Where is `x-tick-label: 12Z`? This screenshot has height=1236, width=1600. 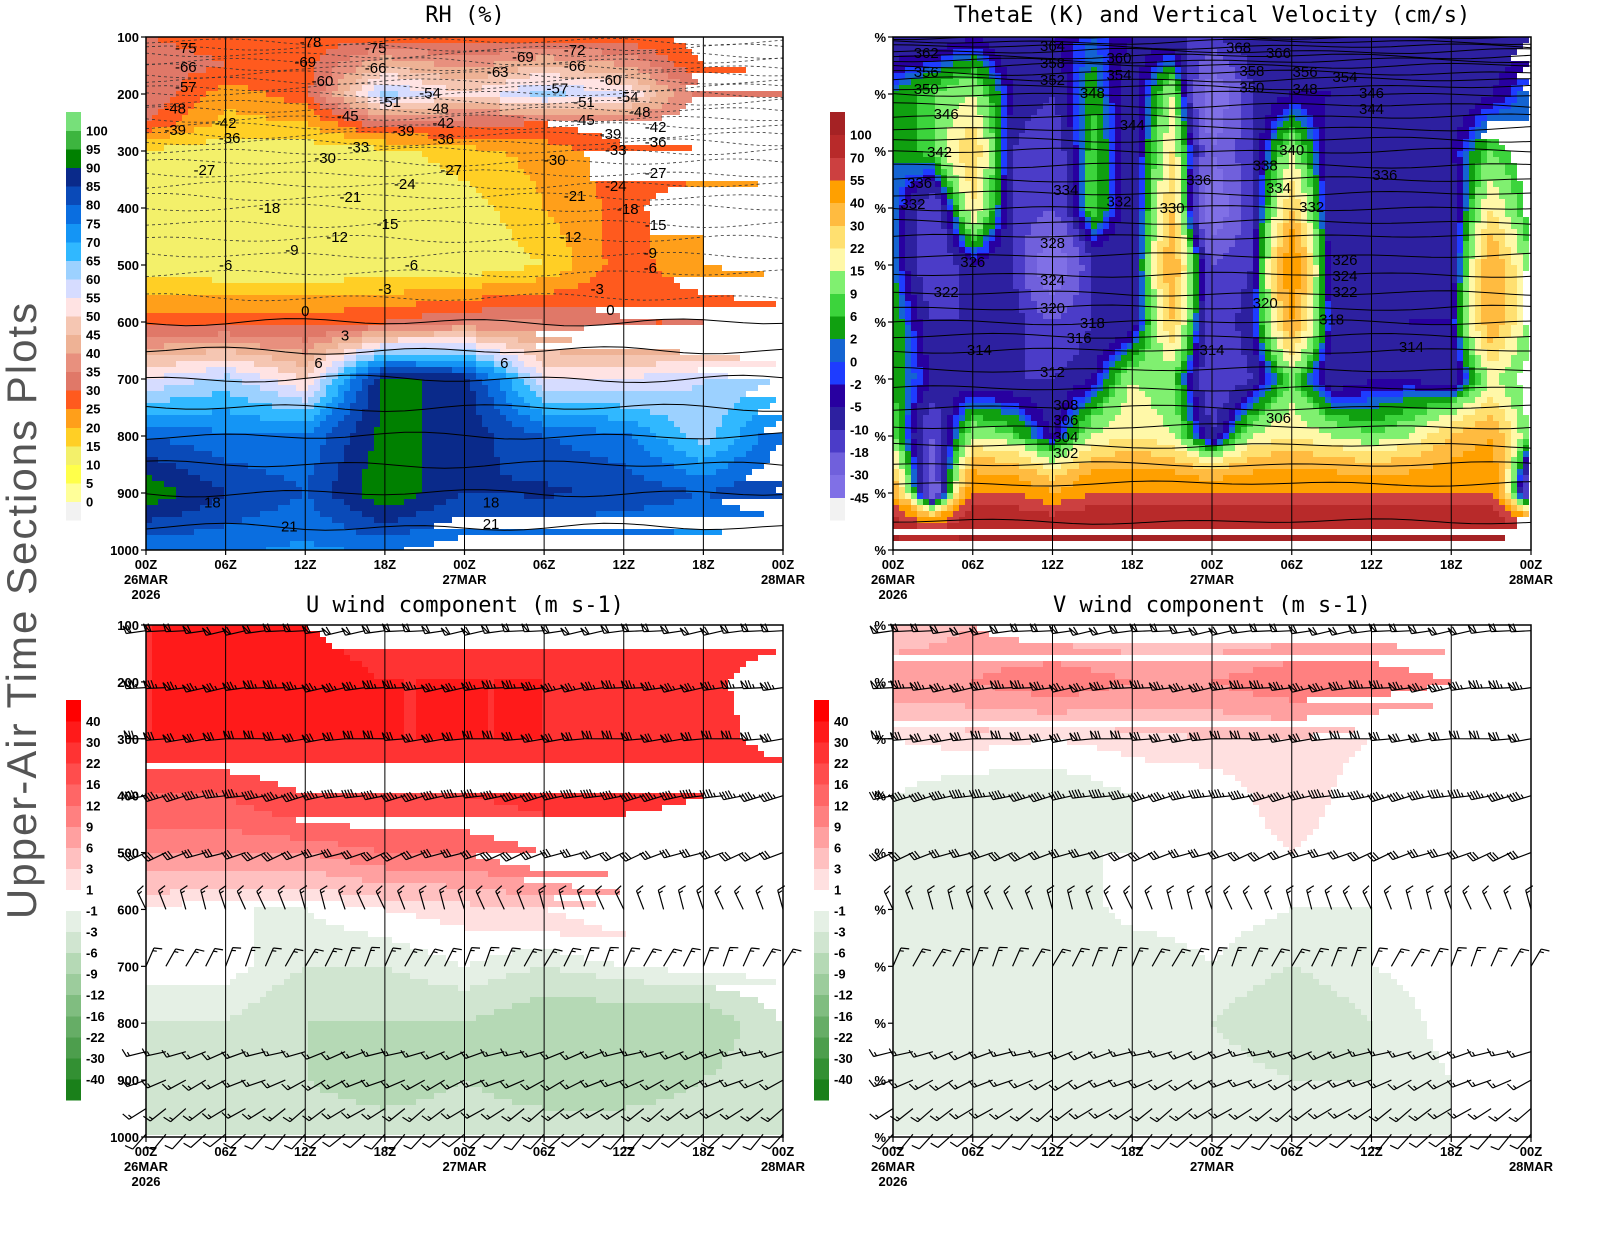 x-tick-label: 12Z is located at coordinates (1052, 564).